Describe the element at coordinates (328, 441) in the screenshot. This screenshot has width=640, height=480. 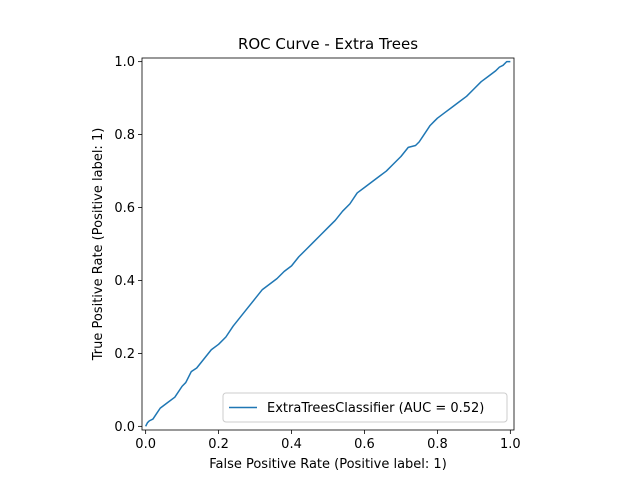
I see `x-axis: 0.0 0.2 0.4 0.6 0.8 1.0` at that location.